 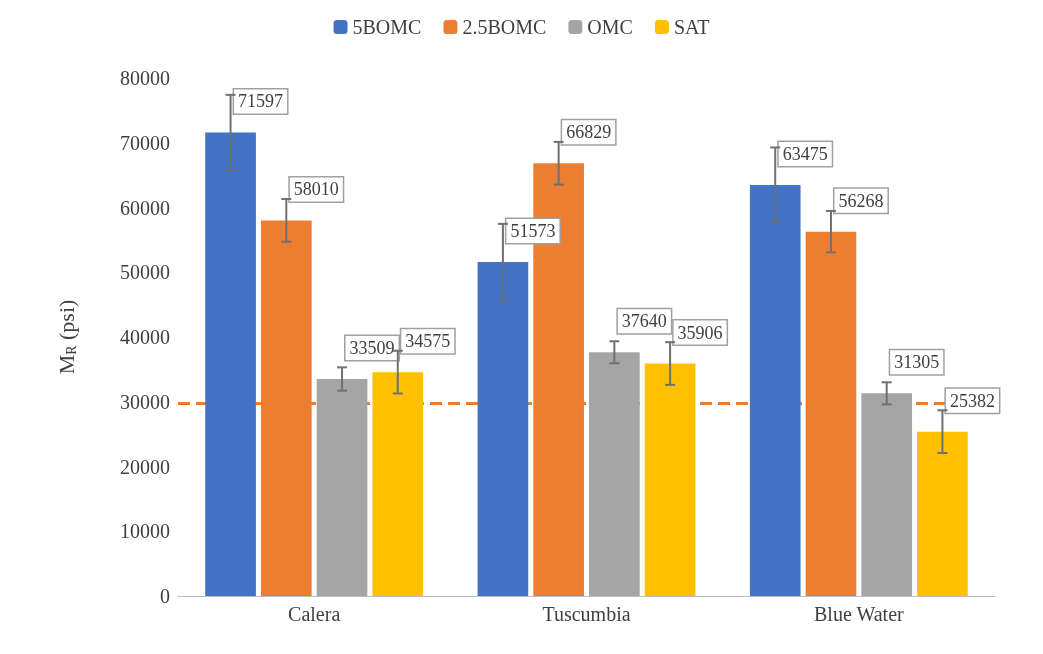 I want to click on data-label: 31305, so click(x=917, y=362).